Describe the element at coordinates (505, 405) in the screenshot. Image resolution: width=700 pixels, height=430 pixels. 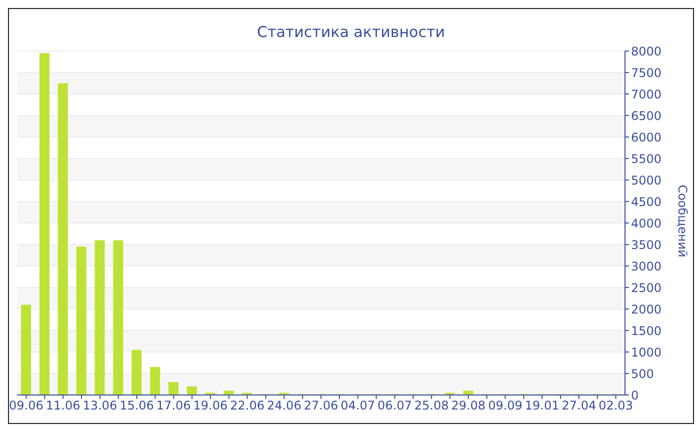
I see `x-tick-label: 09.09` at that location.